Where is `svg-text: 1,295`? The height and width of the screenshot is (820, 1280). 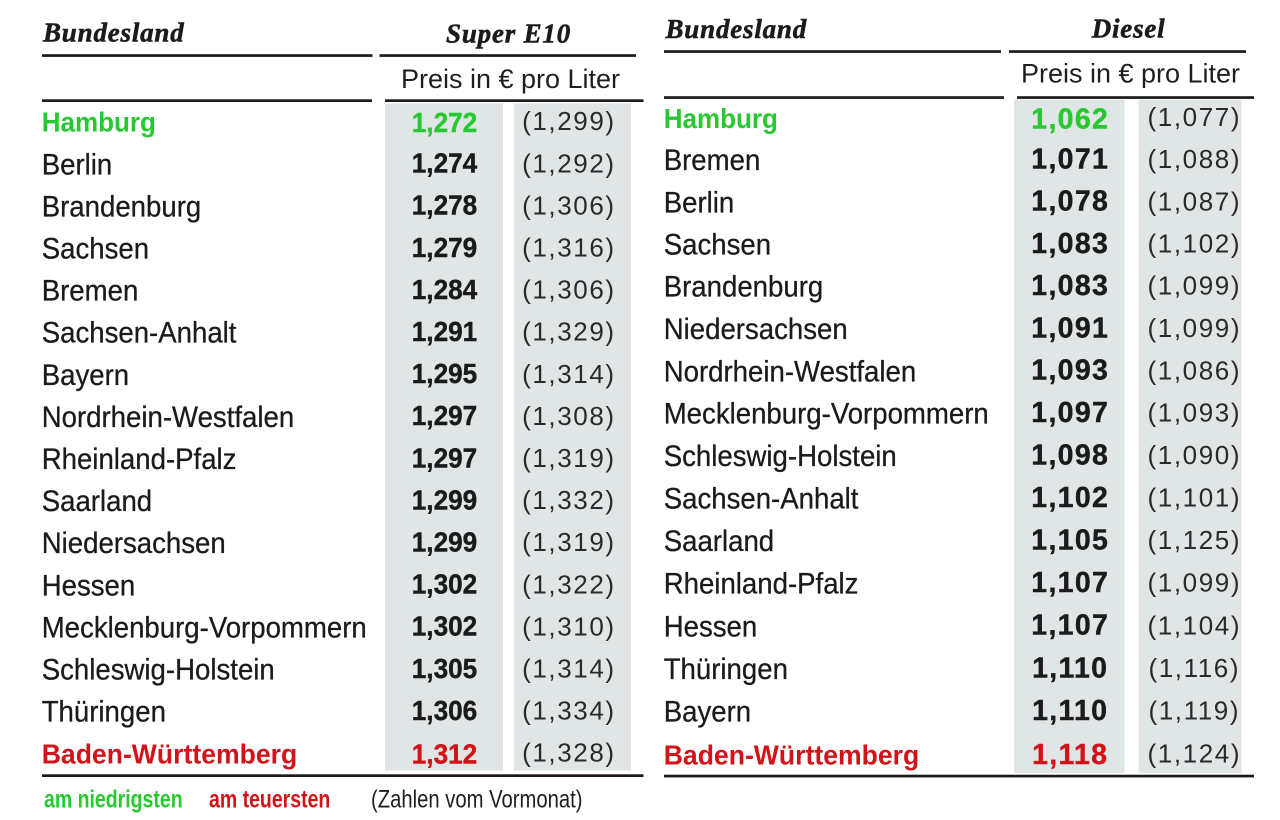
svg-text: 1,295 is located at coordinates (445, 374).